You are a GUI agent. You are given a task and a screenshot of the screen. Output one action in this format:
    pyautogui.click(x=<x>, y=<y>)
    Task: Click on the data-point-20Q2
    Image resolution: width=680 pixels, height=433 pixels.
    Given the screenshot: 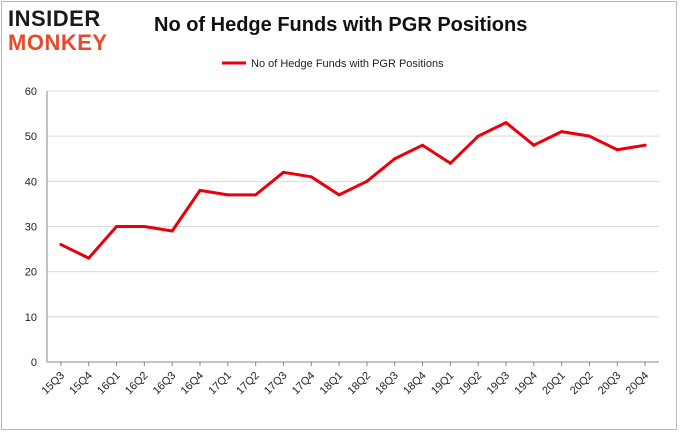 What is the action you would take?
    pyautogui.click(x=589, y=136)
    